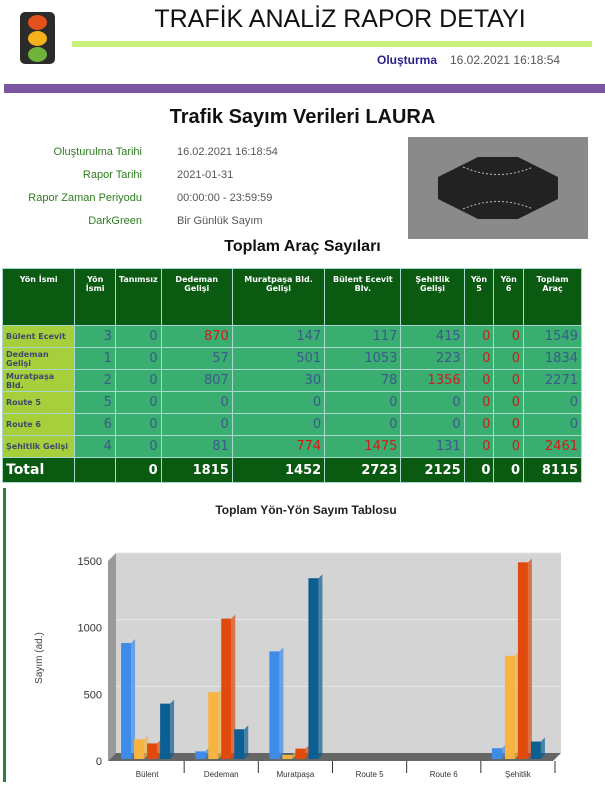  Describe the element at coordinates (432, 297) in the screenshot. I see `column-header: Şehitlik Gelişi` at that location.